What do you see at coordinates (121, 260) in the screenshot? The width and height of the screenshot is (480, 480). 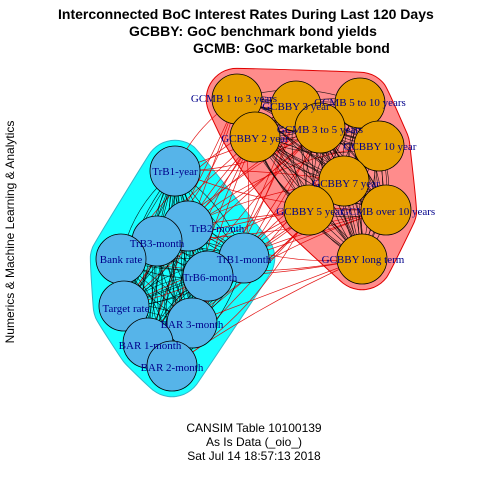 I see `node-label-bank-rate: Bank rate` at bounding box center [121, 260].